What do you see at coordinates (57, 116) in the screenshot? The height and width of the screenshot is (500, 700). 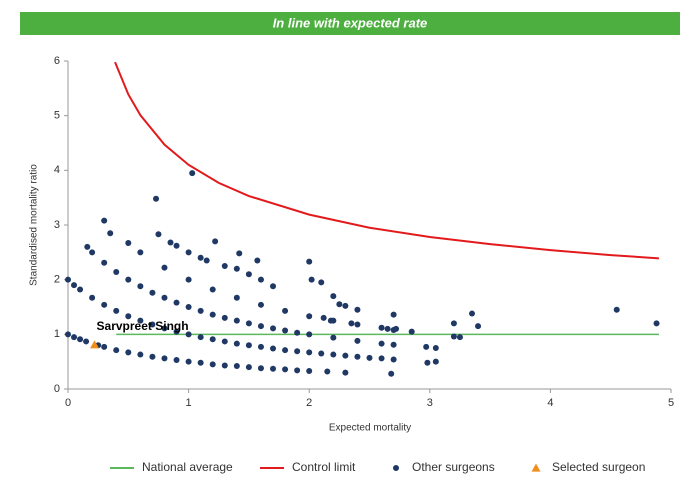 I see `y-tick-label: 5` at bounding box center [57, 116].